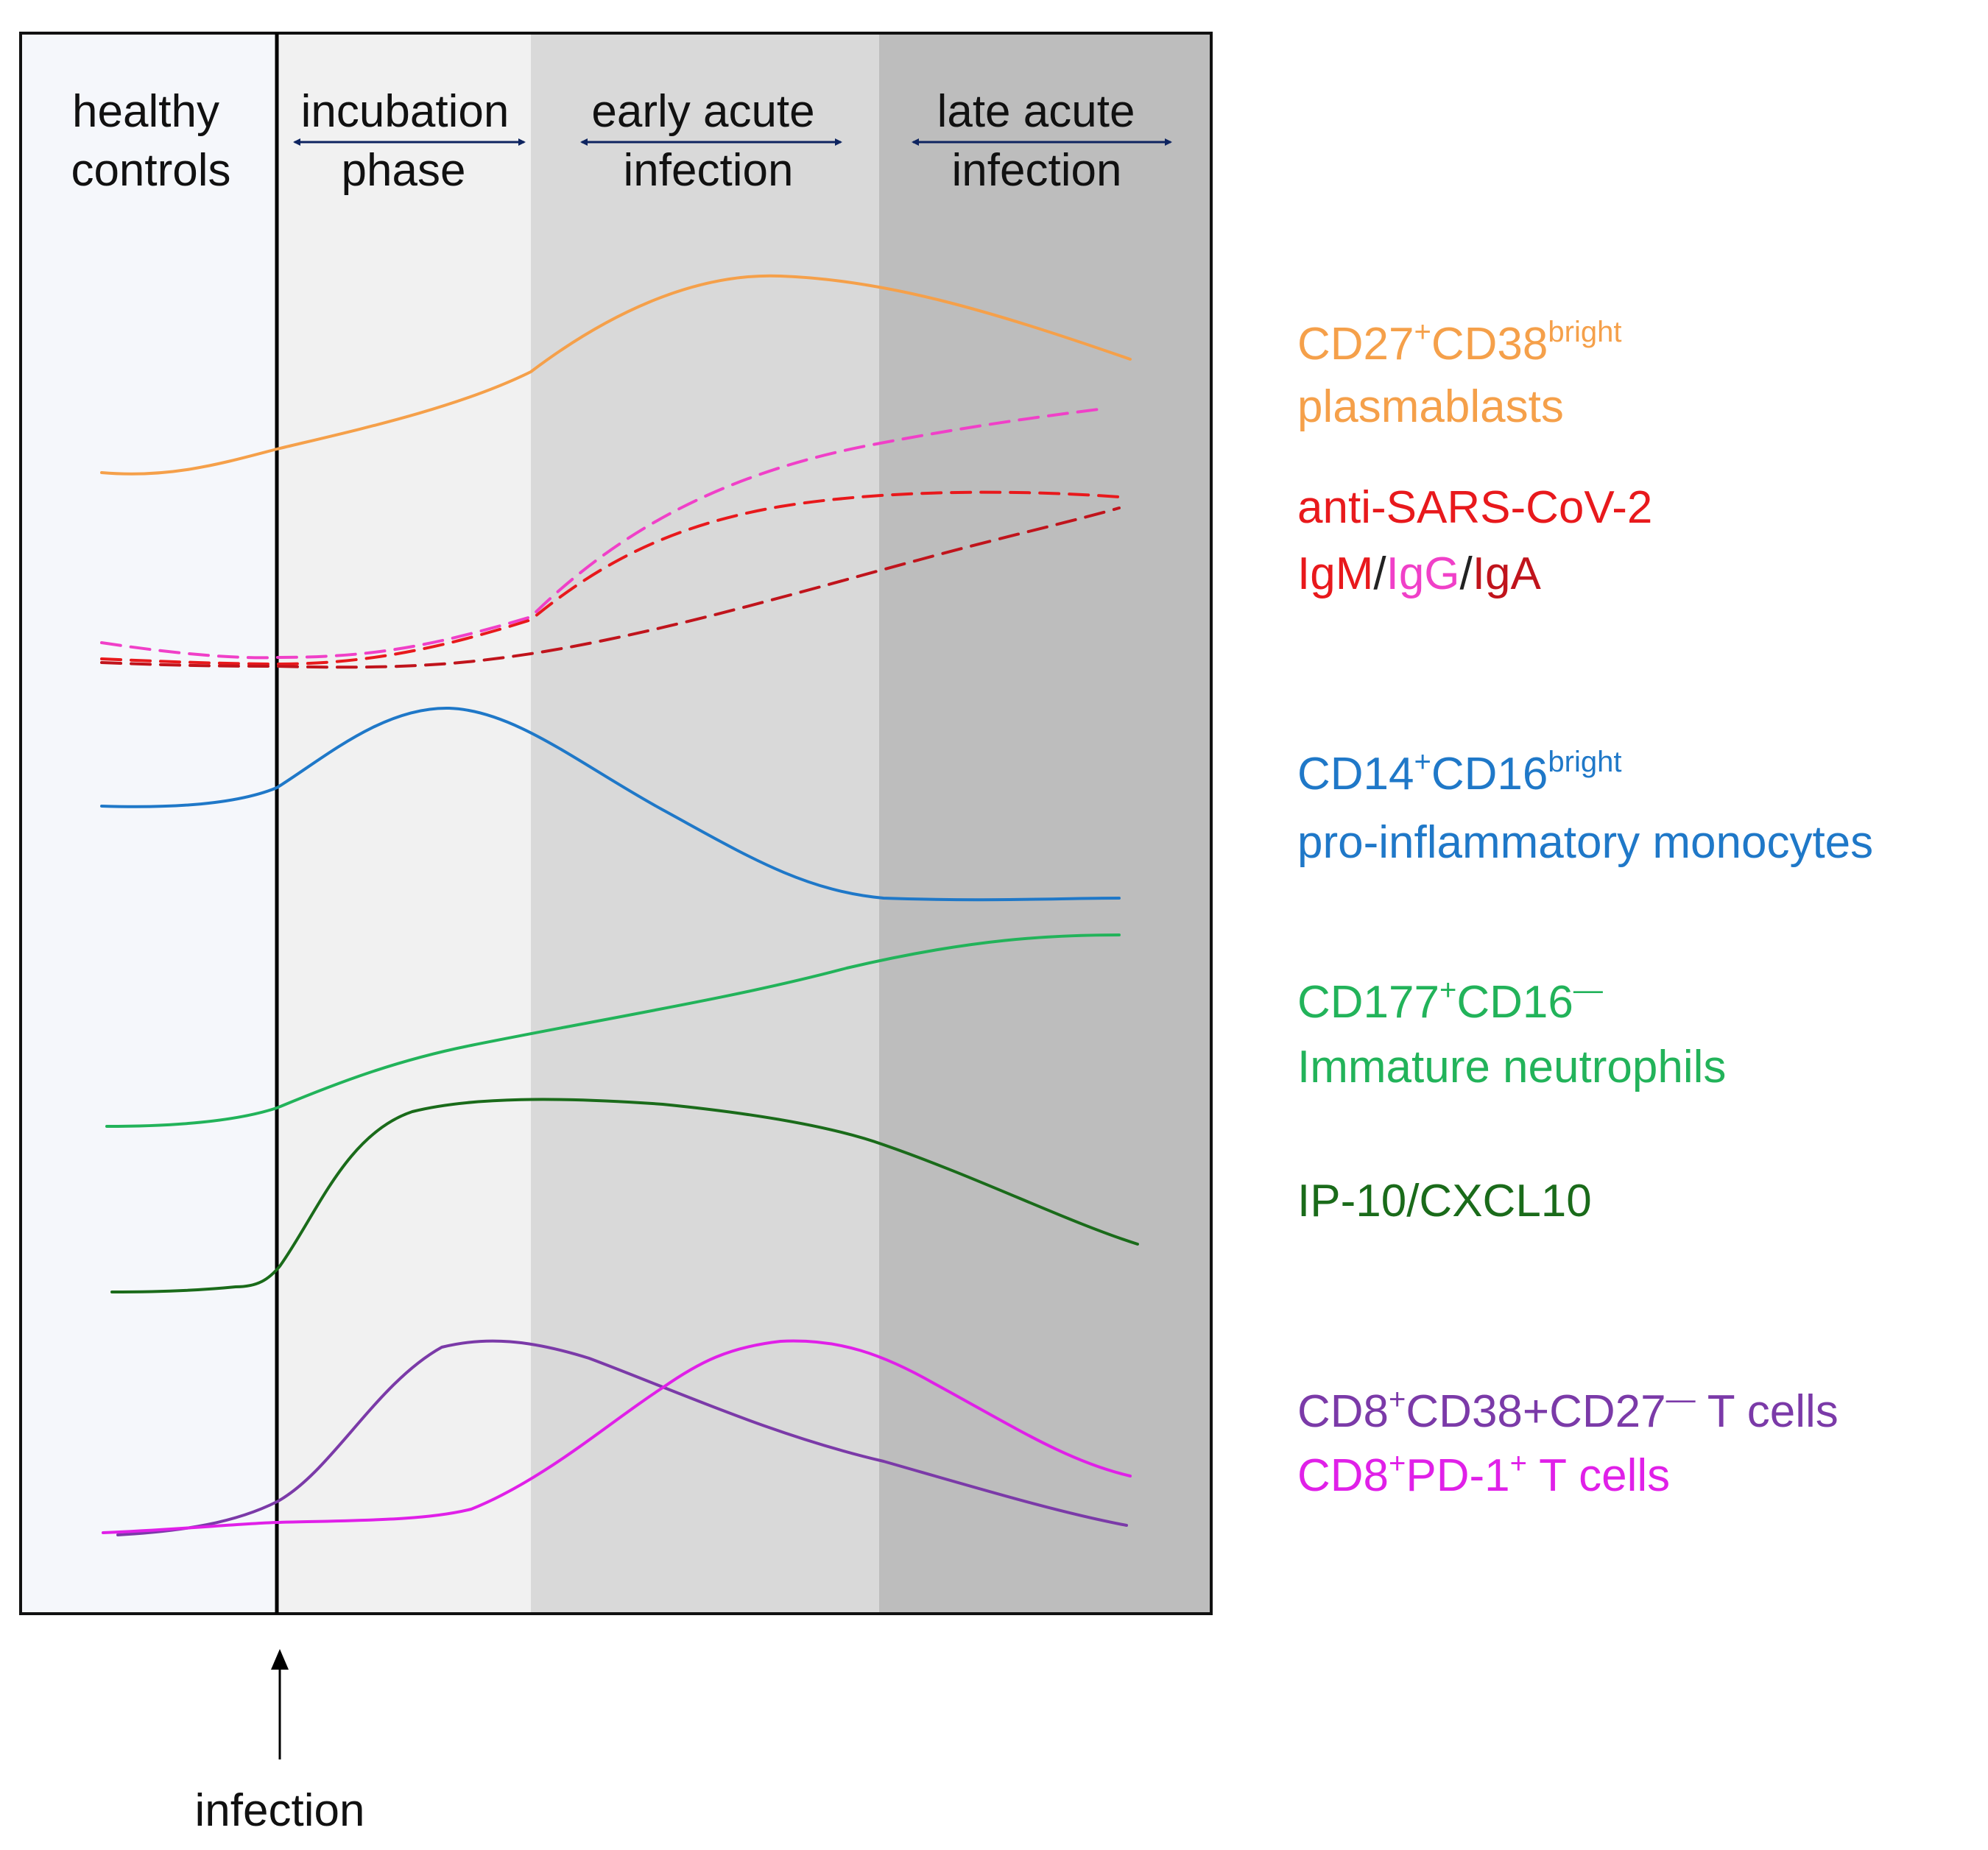 The width and height of the screenshot is (1988, 1850). What do you see at coordinates (1037, 170) in the screenshot?
I see `phase-label-late-line2: infection` at bounding box center [1037, 170].